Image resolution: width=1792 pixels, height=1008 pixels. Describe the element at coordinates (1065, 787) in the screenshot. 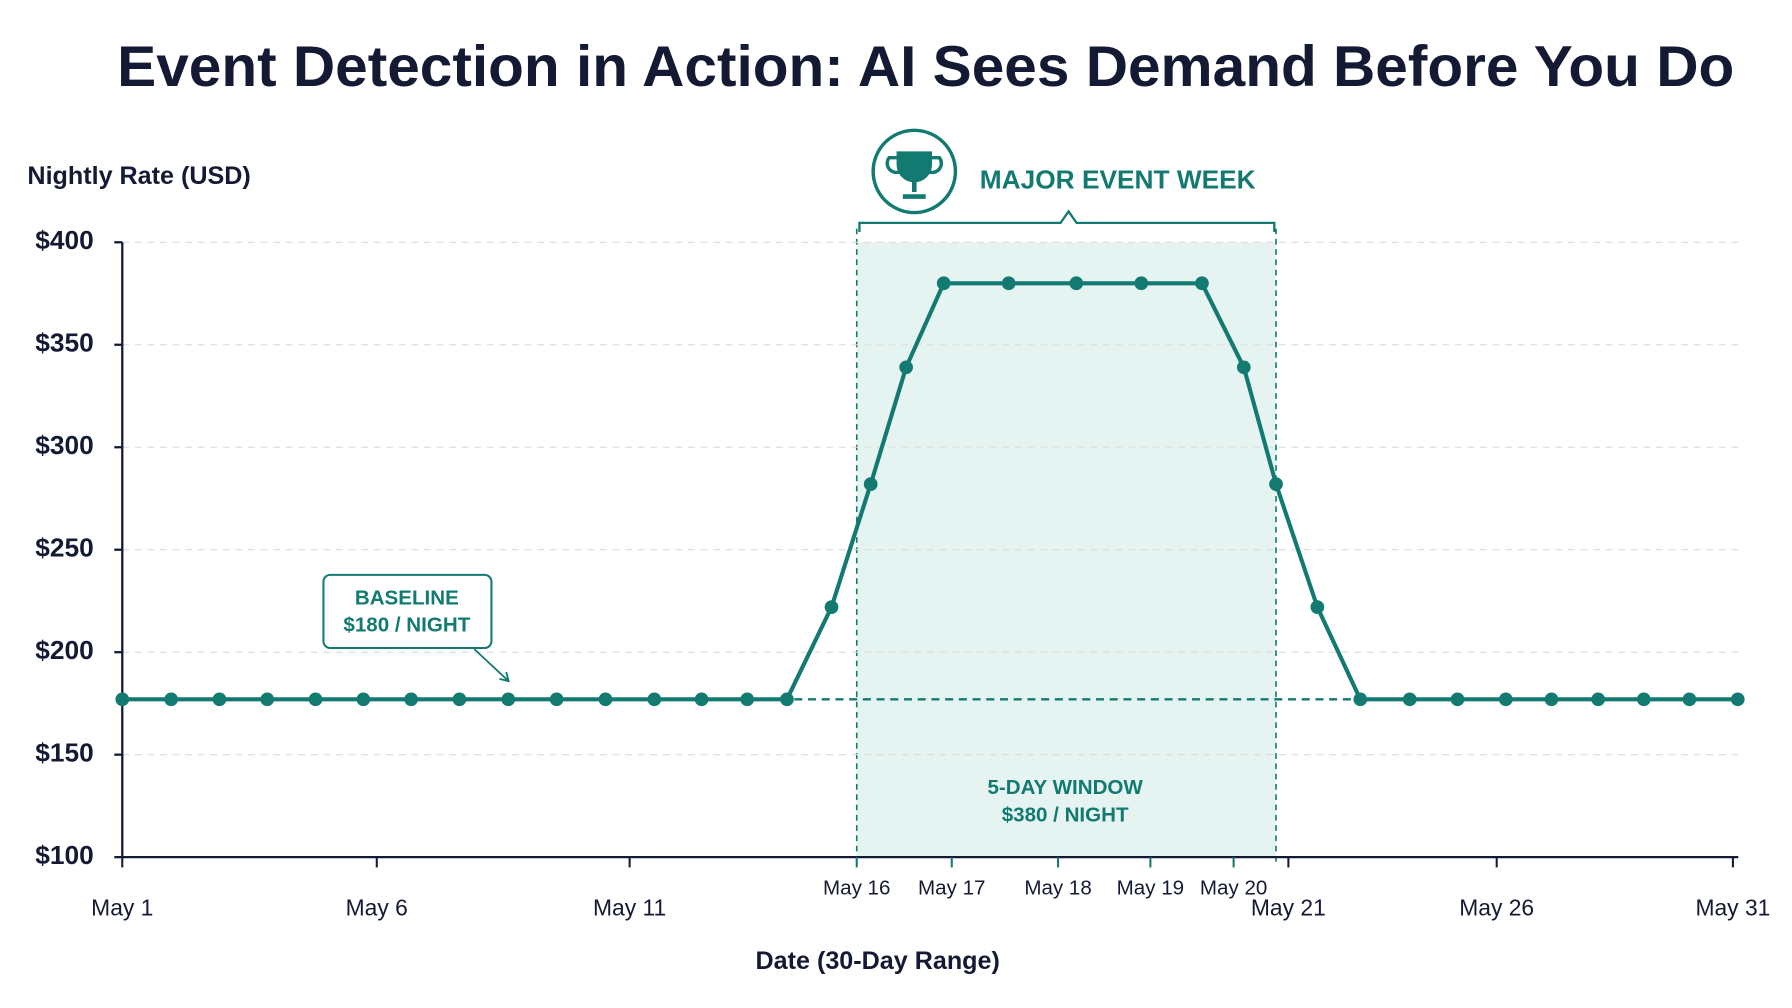

I see `window-label: 5-DAY WINDOW` at that location.